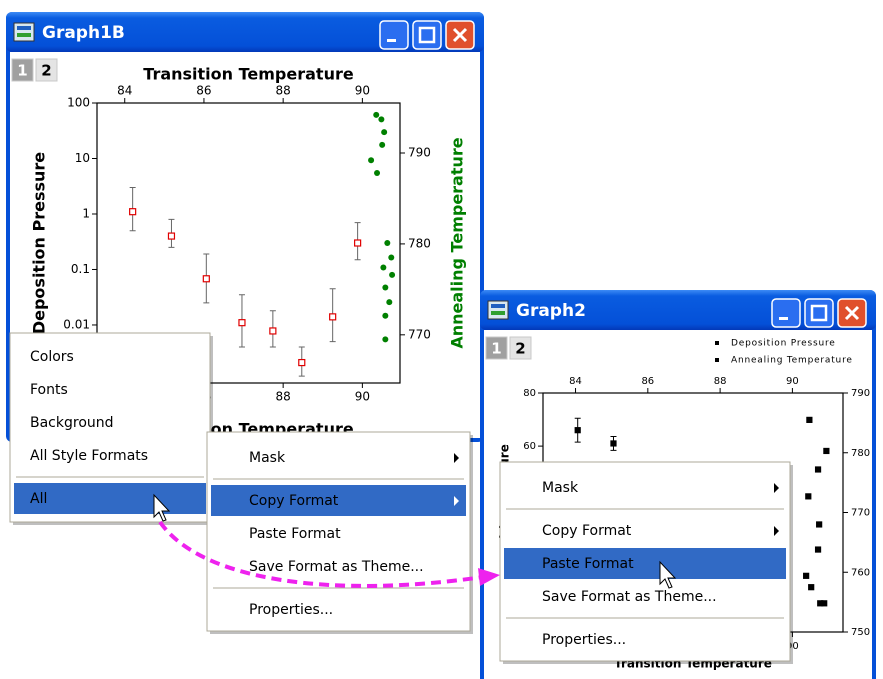  What do you see at coordinates (124, 91) in the screenshot?
I see `x-tick-label: 84` at bounding box center [124, 91].